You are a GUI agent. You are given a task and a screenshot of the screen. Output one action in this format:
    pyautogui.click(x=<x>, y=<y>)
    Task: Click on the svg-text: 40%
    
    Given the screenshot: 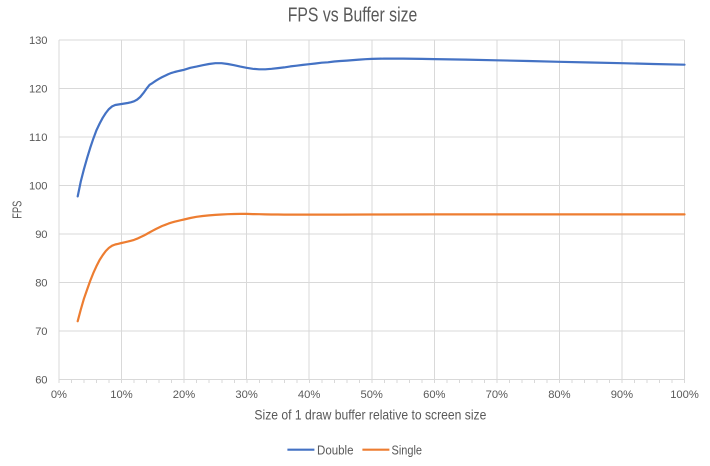 What is the action you would take?
    pyautogui.click(x=309, y=395)
    